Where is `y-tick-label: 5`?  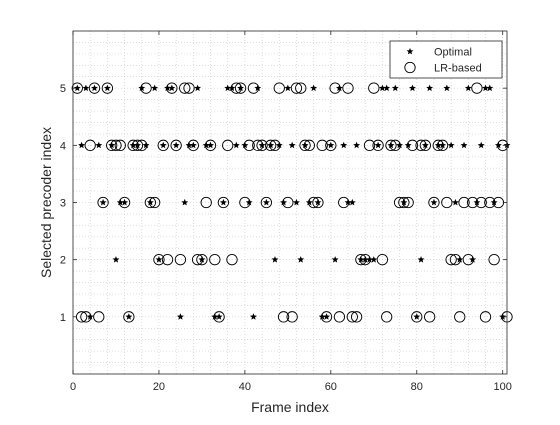 y-tick-label: 5 is located at coordinates (63, 89).